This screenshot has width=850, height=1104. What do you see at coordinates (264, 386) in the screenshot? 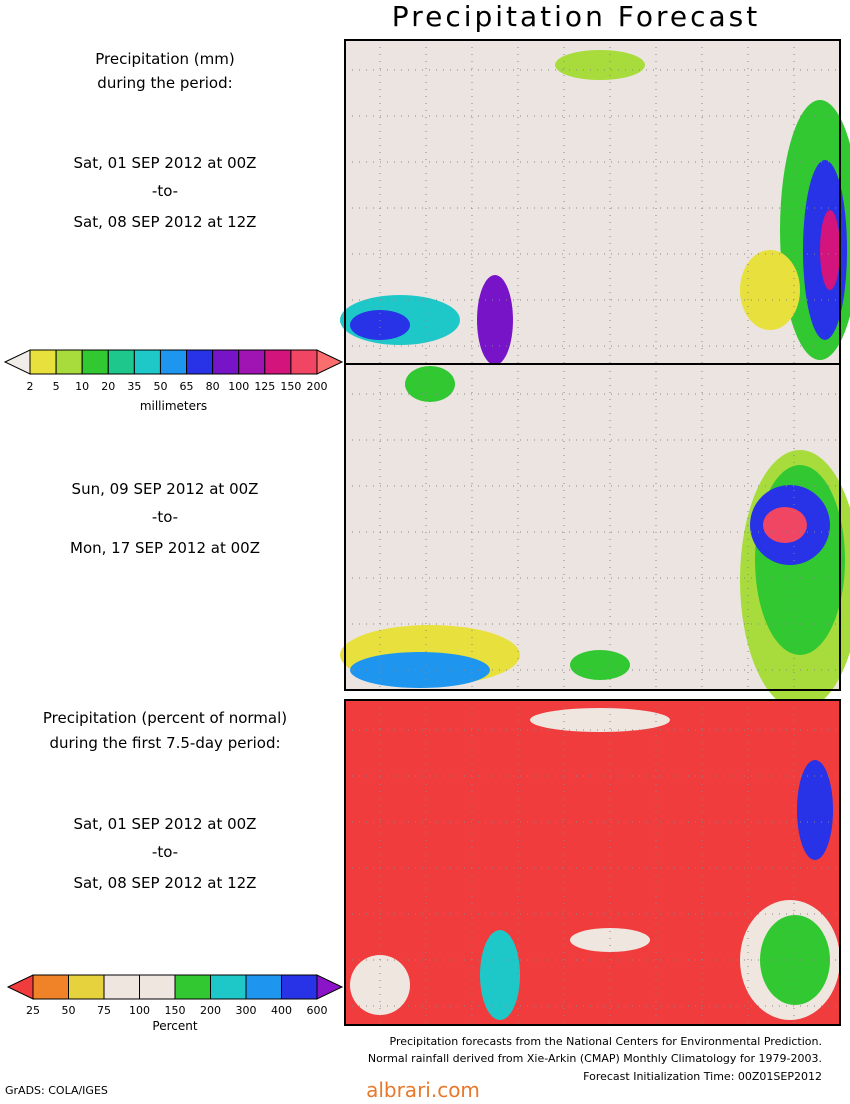
I see `colorbar-label: 125` at bounding box center [264, 386].